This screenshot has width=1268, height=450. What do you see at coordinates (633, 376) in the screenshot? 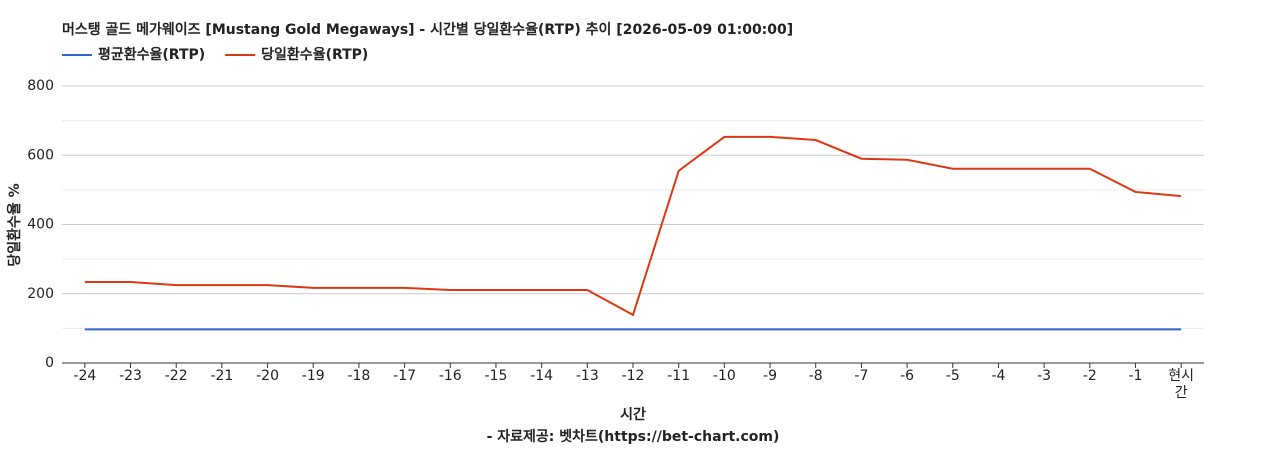
I see `x-tick-label: -12` at bounding box center [633, 376].